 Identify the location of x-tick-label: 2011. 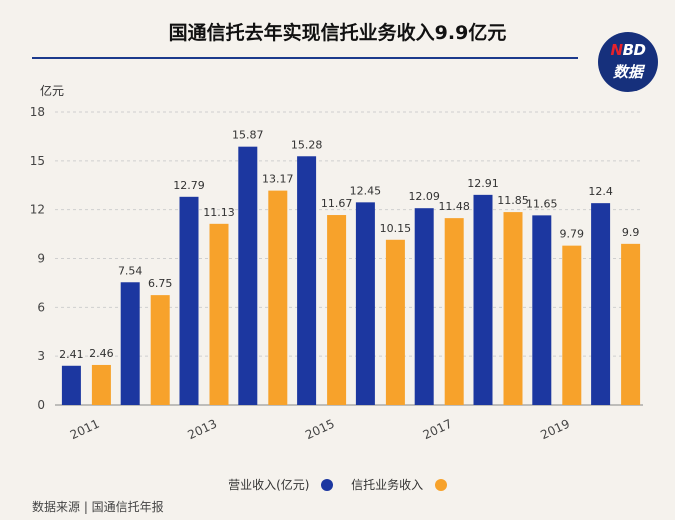
(85, 430).